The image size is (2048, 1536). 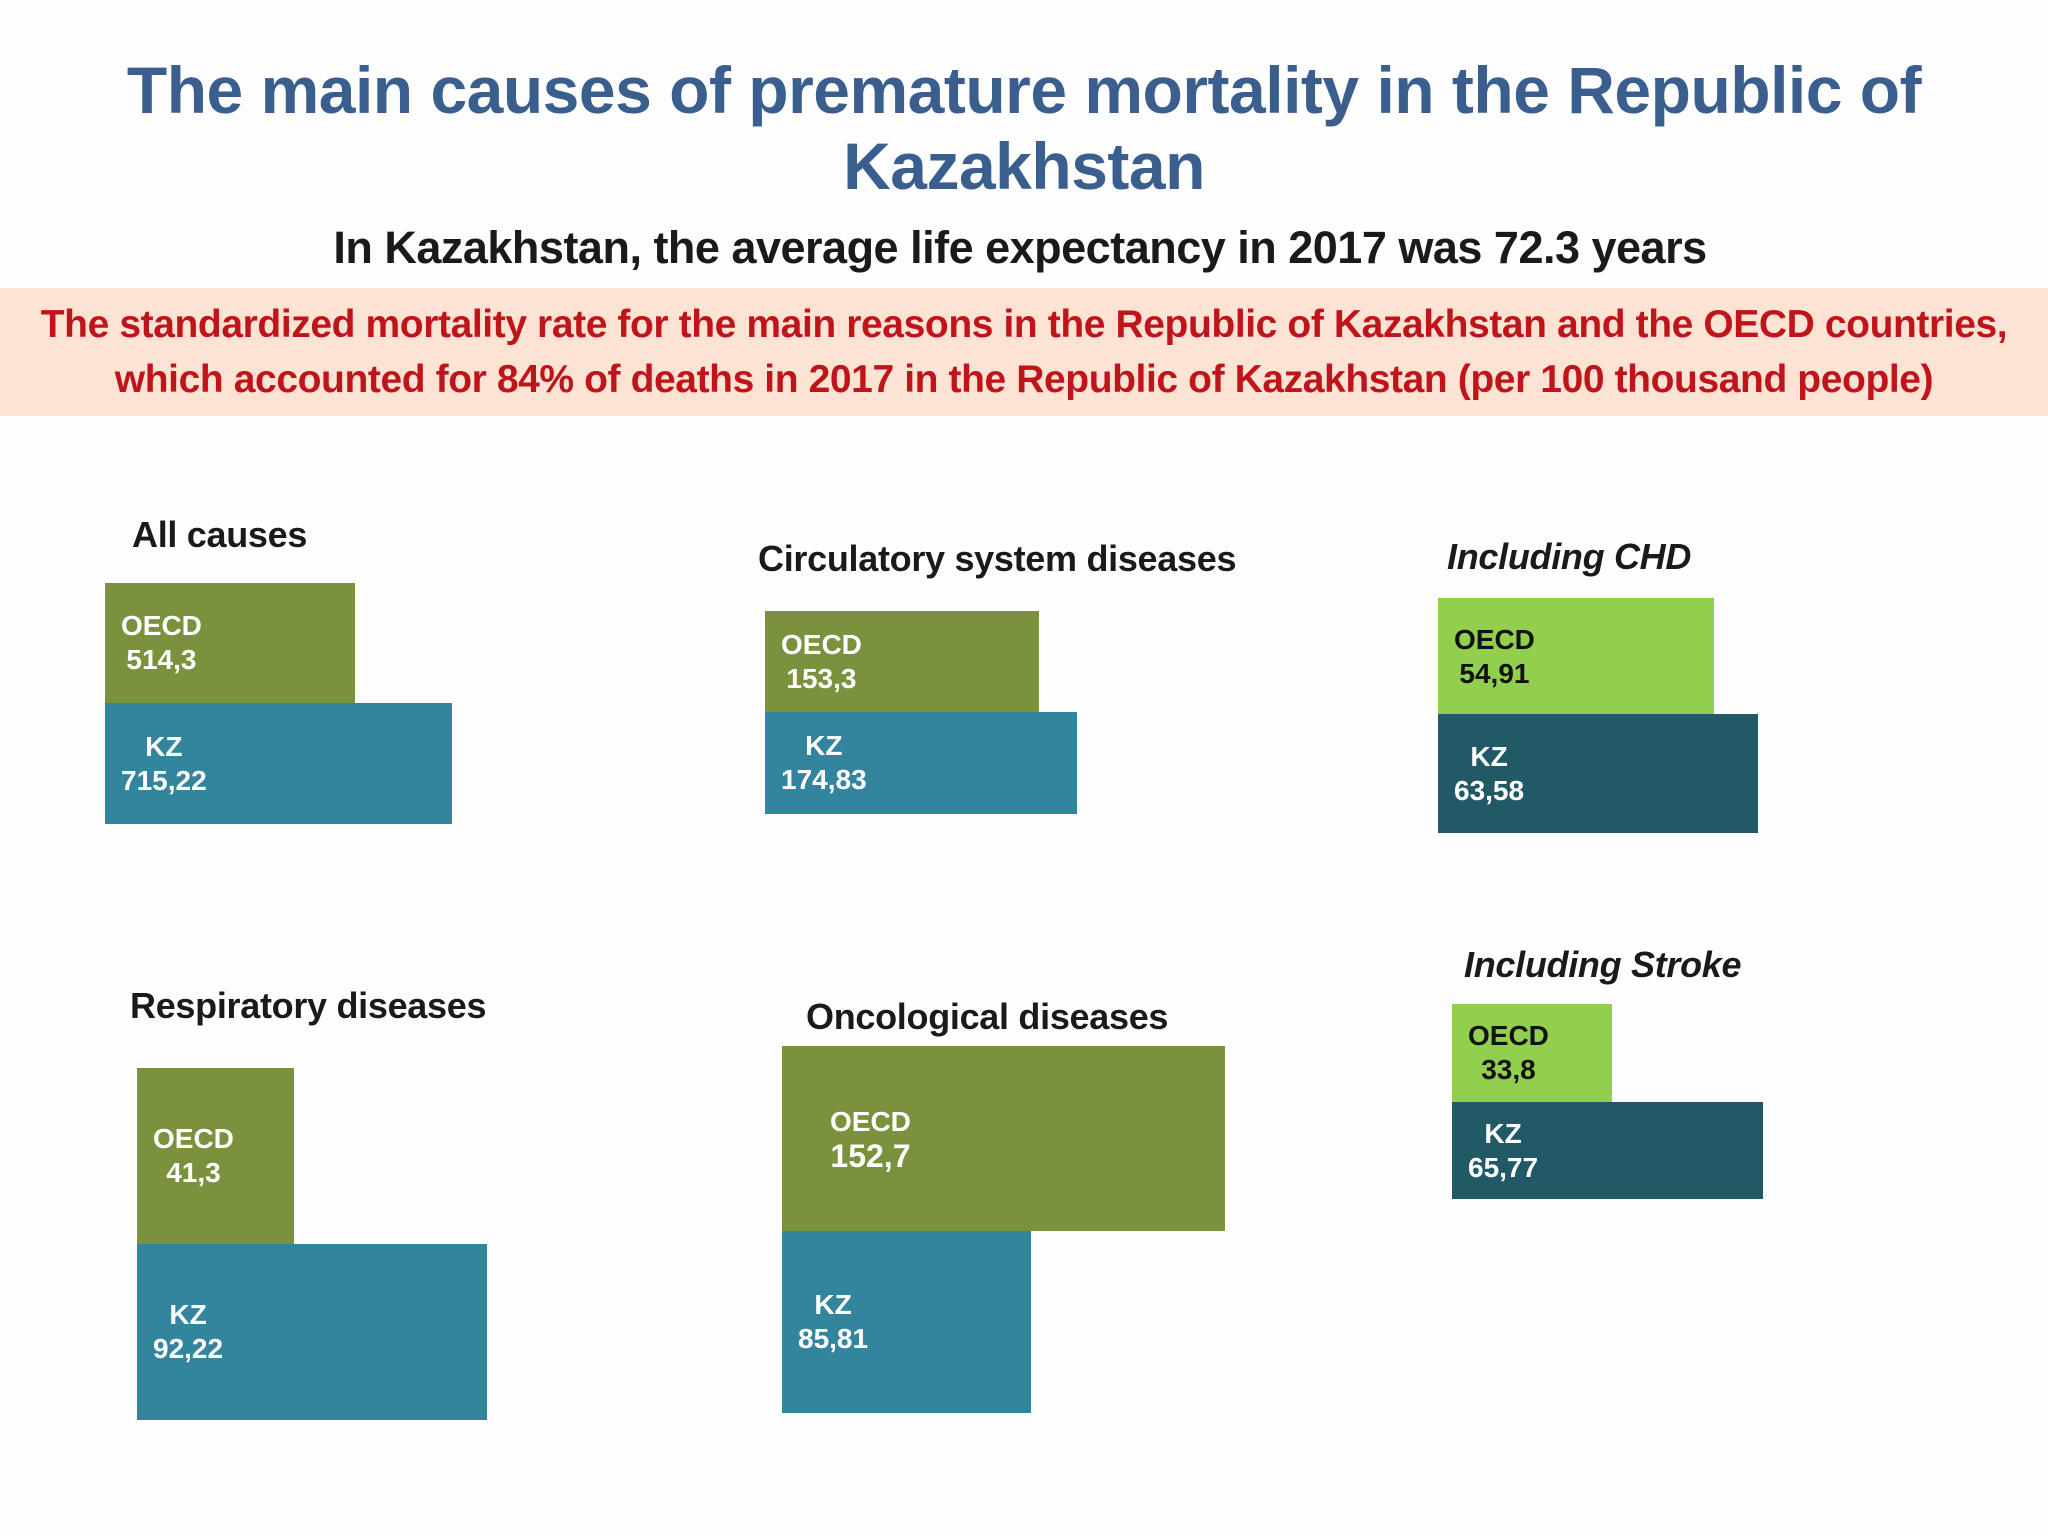 What do you see at coordinates (833, 1304) in the screenshot?
I see `oncological-kz-series-name: KZ` at bounding box center [833, 1304].